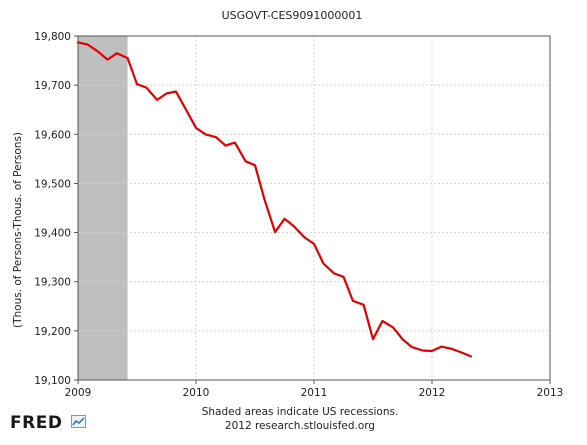  Describe the element at coordinates (432, 393) in the screenshot. I see `x-tick-label: 2012` at that location.